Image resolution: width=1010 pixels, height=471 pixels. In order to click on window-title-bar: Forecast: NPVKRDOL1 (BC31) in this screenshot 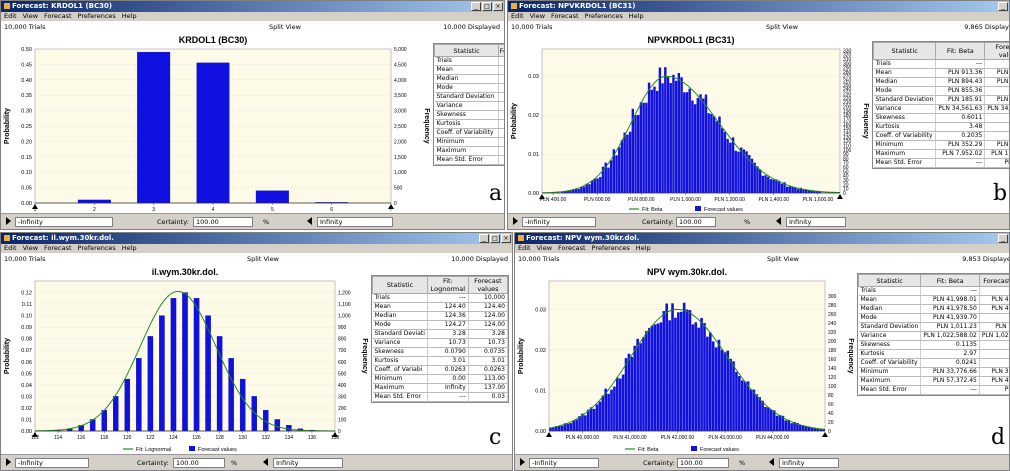, I will do `click(758, 6)`.